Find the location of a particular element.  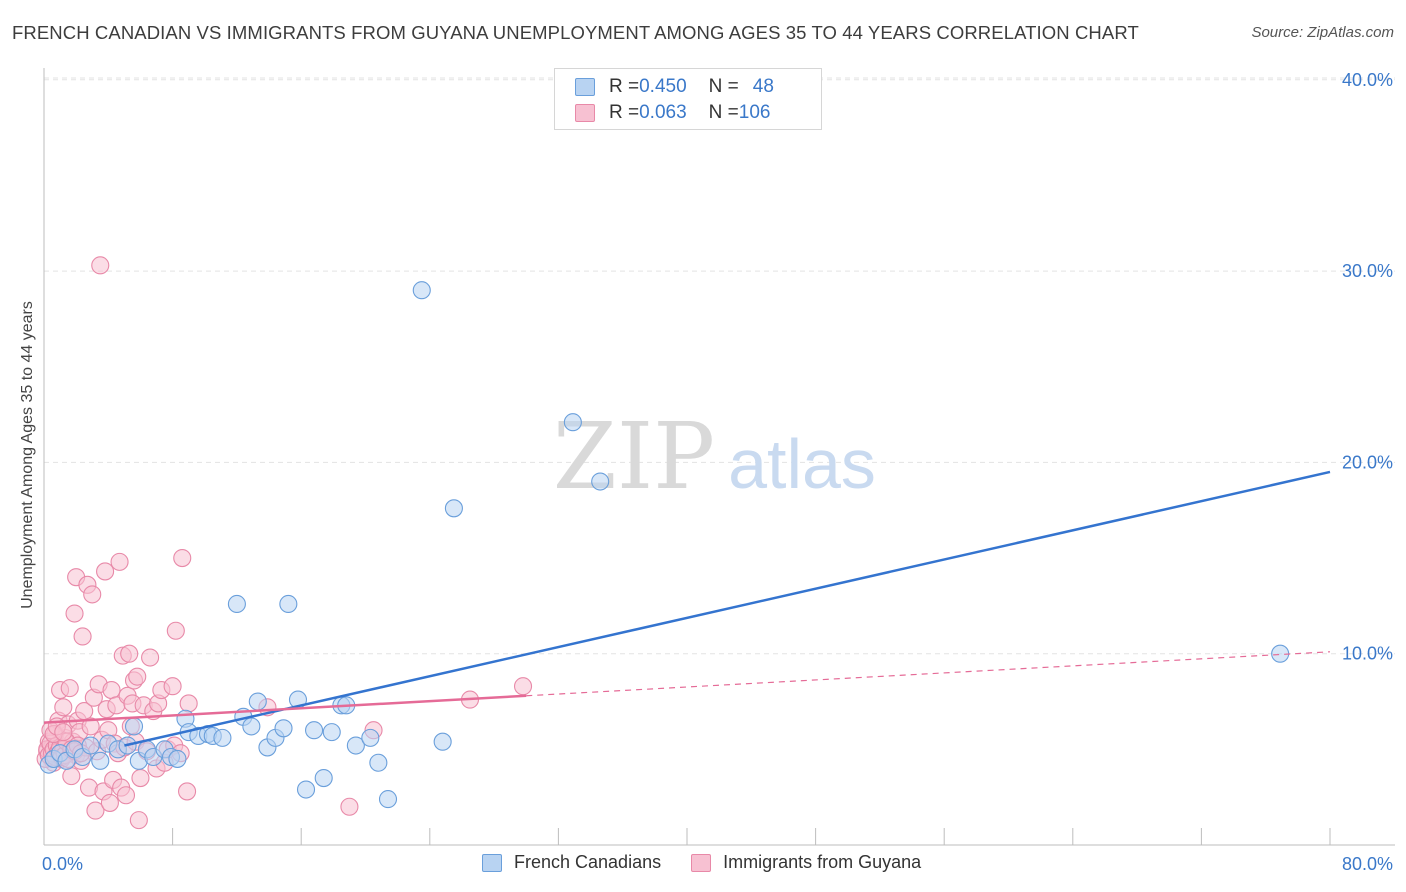

x-tick-label-max: 80.0% is located at coordinates (1367, 864).